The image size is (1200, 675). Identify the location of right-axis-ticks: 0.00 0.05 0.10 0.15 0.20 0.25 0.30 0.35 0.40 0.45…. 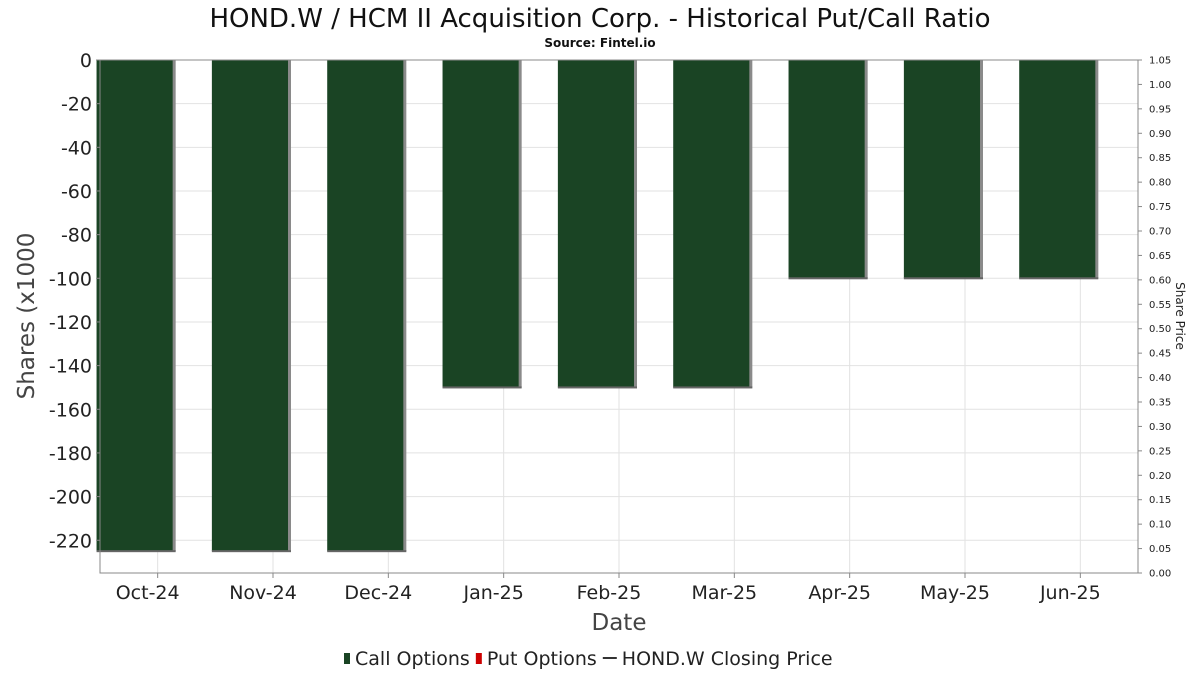
(1154, 318).